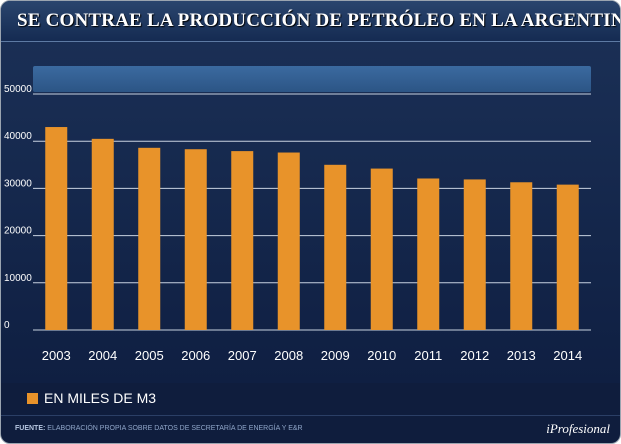 Image resolution: width=621 pixels, height=444 pixels. I want to click on bar-2005, so click(149, 238).